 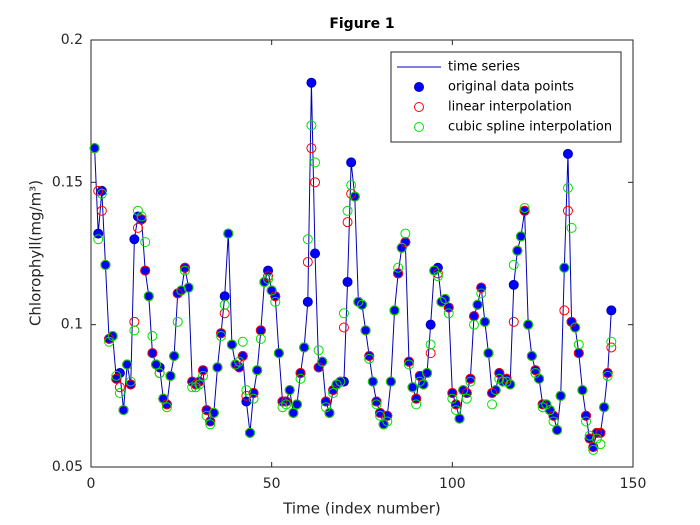 I want to click on y-tick-label: 0.05, so click(x=67, y=467).